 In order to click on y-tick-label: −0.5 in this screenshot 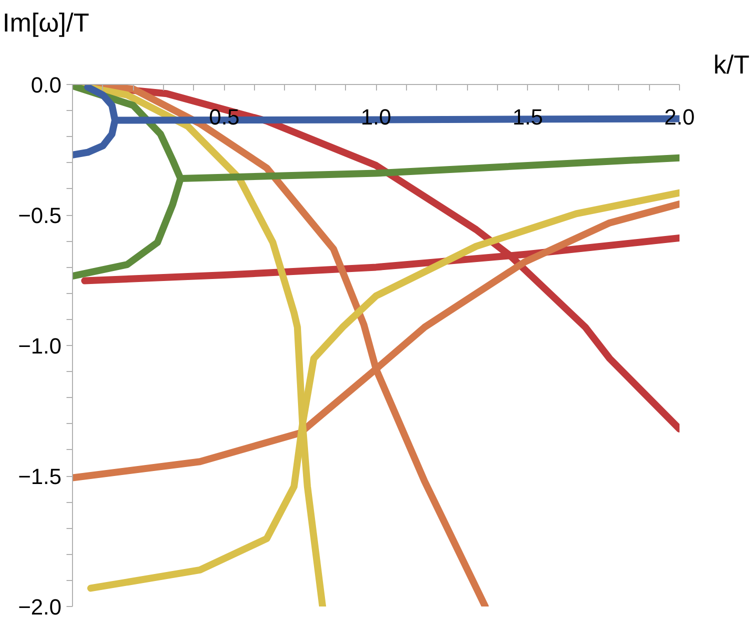, I will do `click(40, 215)`.